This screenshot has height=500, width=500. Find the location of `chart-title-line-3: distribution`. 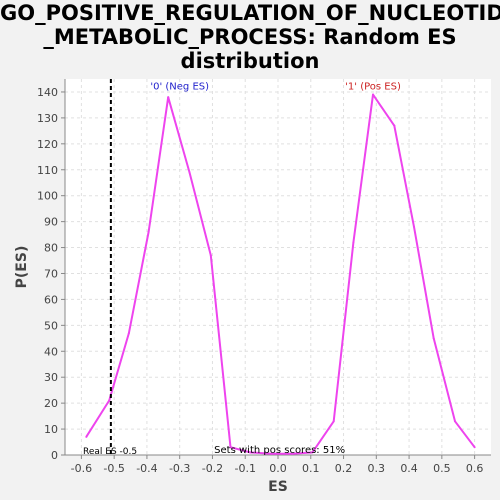

chart-title-line-3: distribution is located at coordinates (250, 61).